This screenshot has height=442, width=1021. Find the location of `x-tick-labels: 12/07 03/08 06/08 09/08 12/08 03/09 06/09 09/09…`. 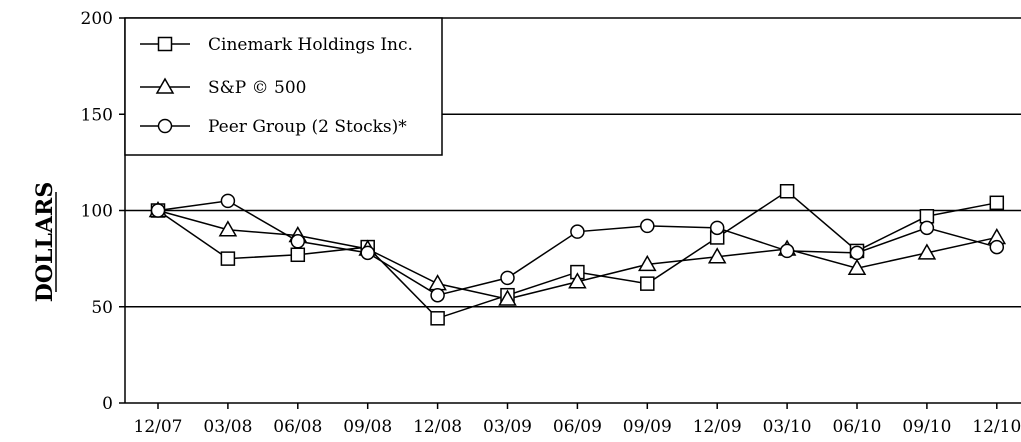

x-tick-labels: 12/07 03/08 06/08 09/08 12/08 03/09 06/09 09/09… is located at coordinates (577, 427).